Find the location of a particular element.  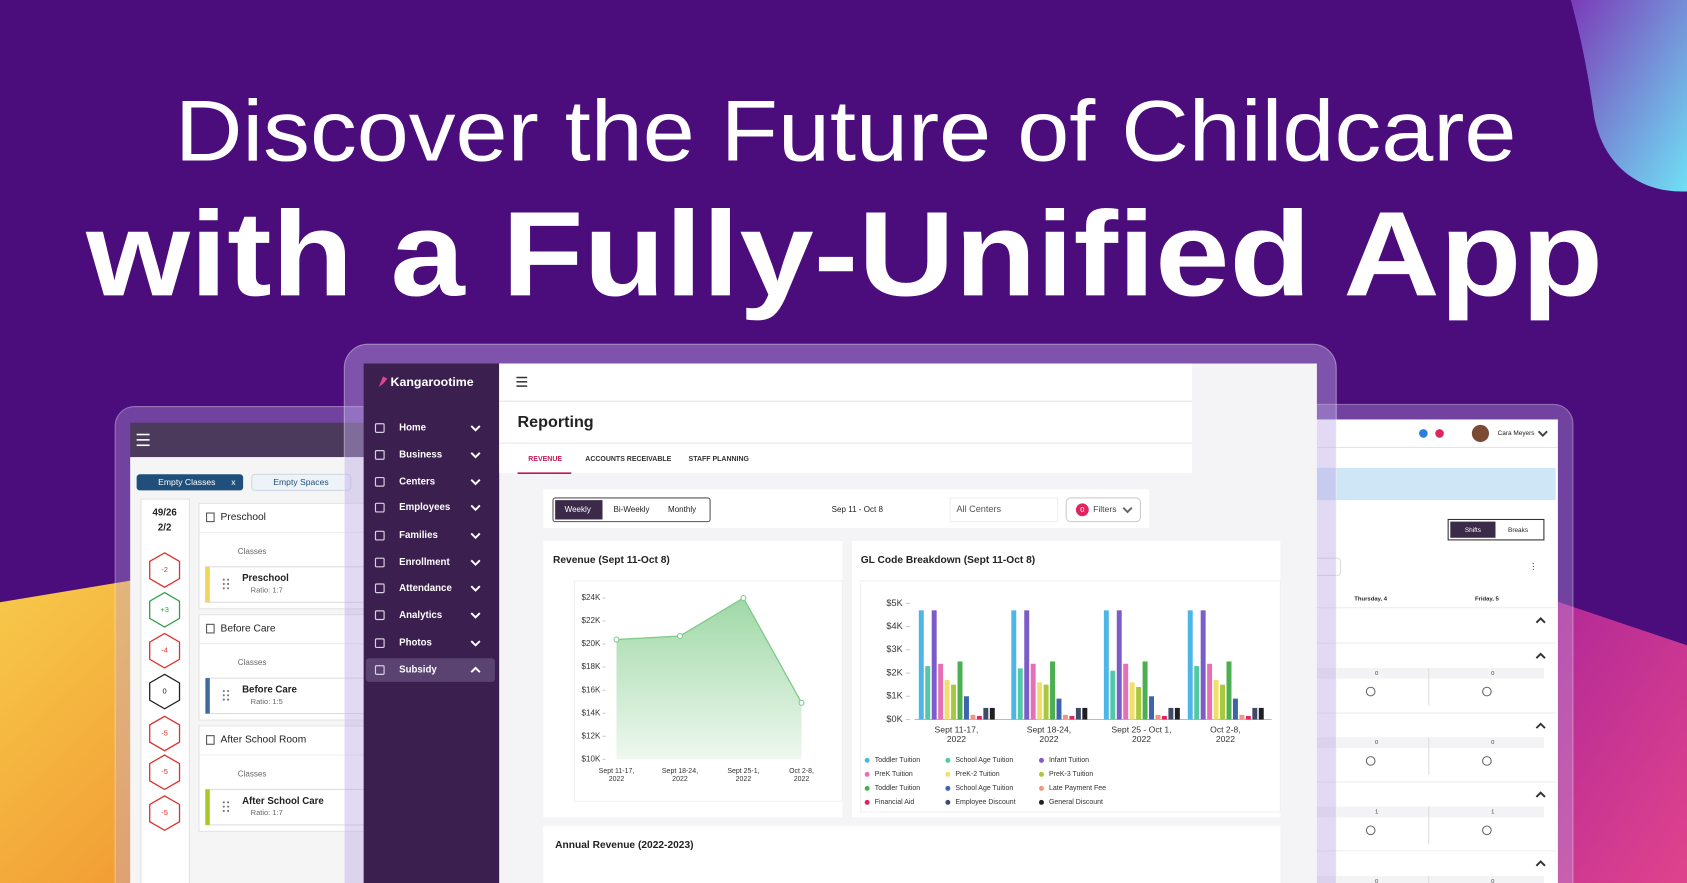

filter-count-bg is located at coordinates (1082, 510).